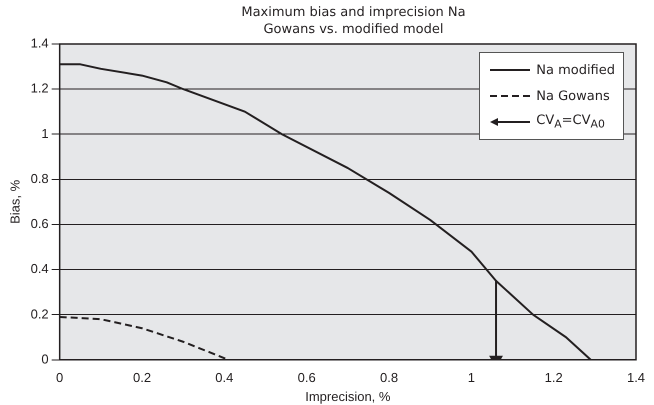 The width and height of the screenshot is (654, 405). What do you see at coordinates (39, 88) in the screenshot?
I see `y-tick-label: 1.2` at bounding box center [39, 88].